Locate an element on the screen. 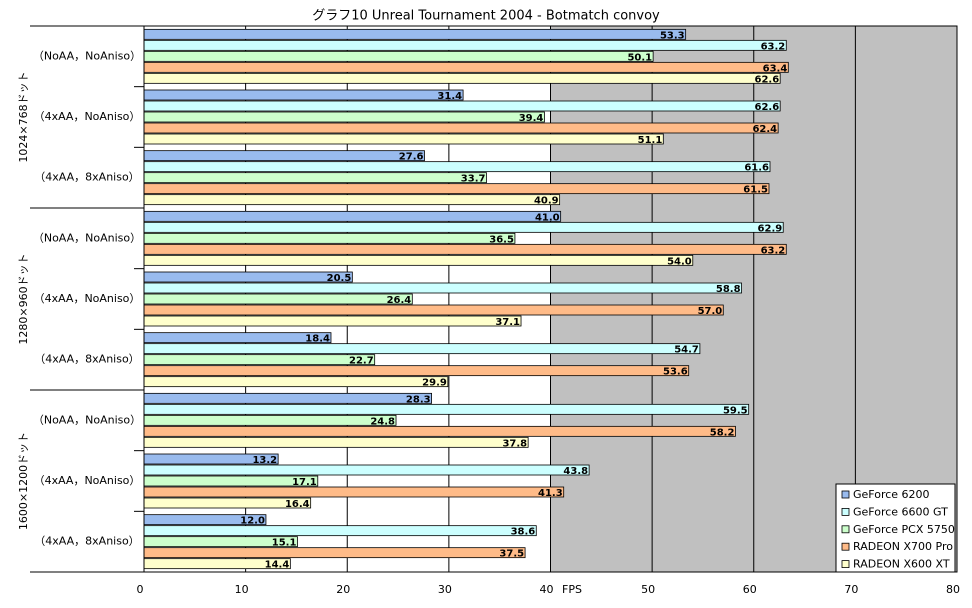 This screenshot has height=608, width=972. value-label: 54.0 is located at coordinates (679, 261).